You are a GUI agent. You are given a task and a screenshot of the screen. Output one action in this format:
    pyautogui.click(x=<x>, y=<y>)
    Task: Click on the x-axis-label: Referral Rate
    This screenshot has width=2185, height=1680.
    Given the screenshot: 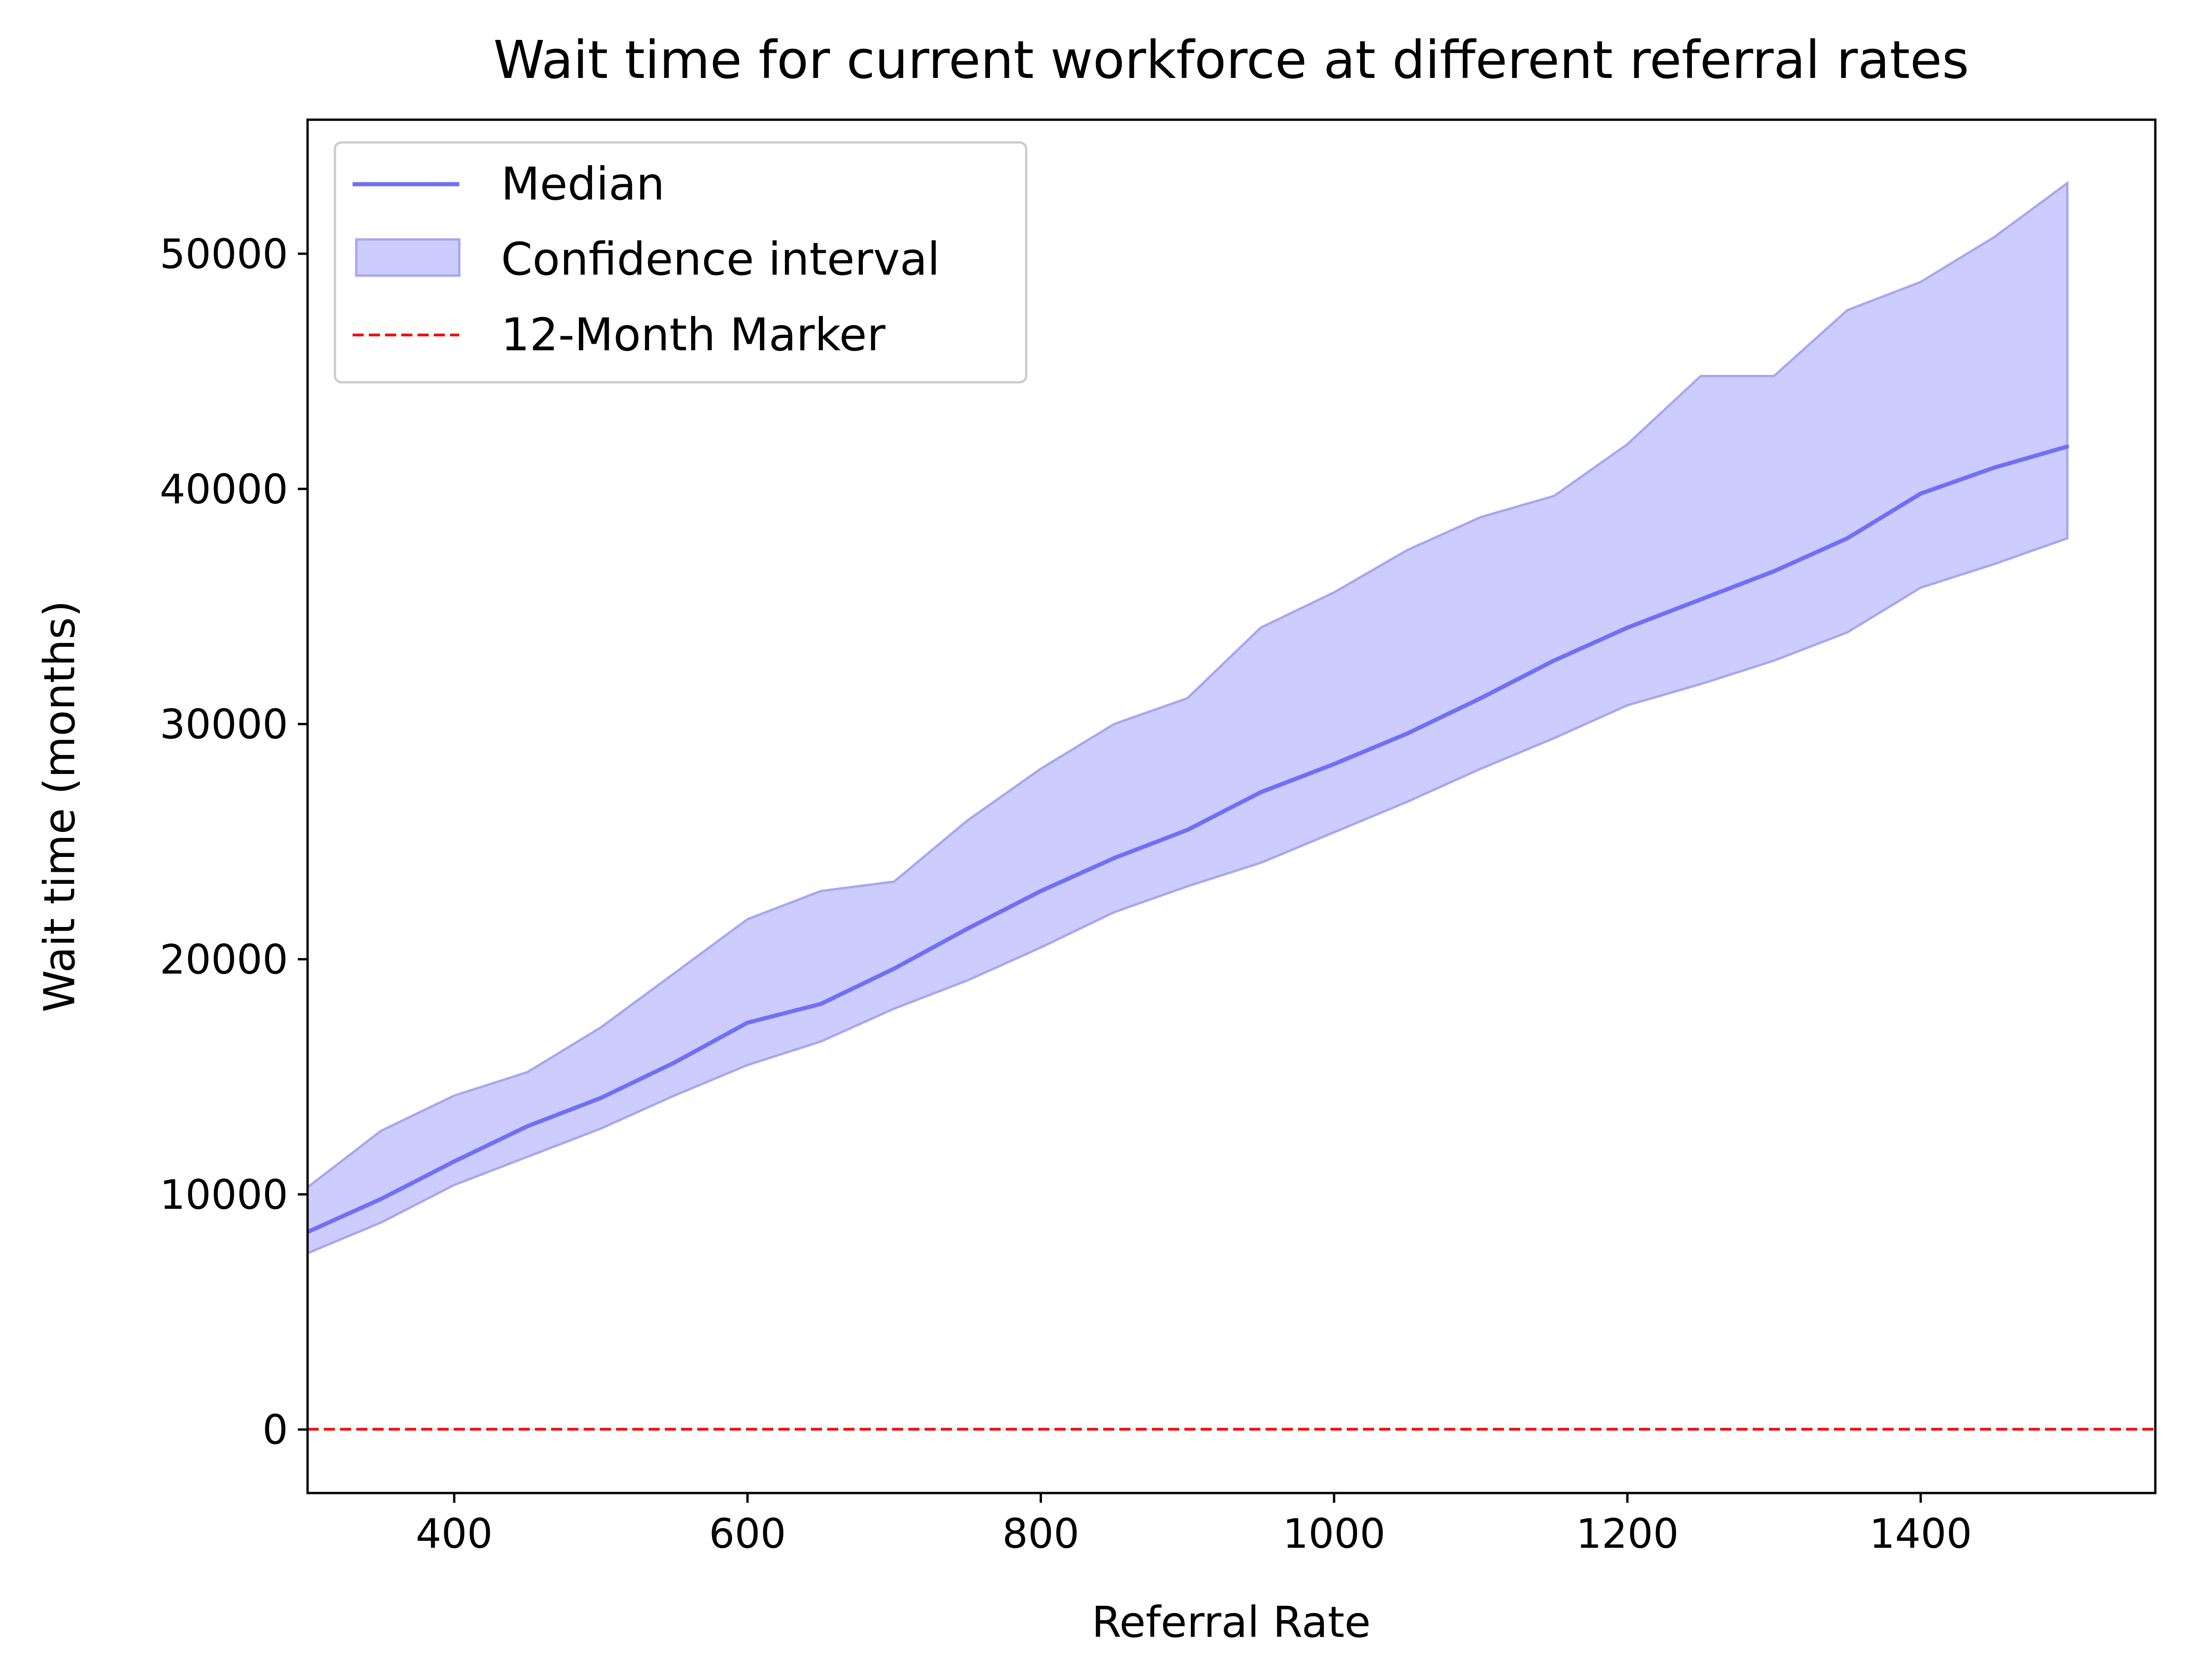 What is the action you would take?
    pyautogui.click(x=1231, y=1622)
    